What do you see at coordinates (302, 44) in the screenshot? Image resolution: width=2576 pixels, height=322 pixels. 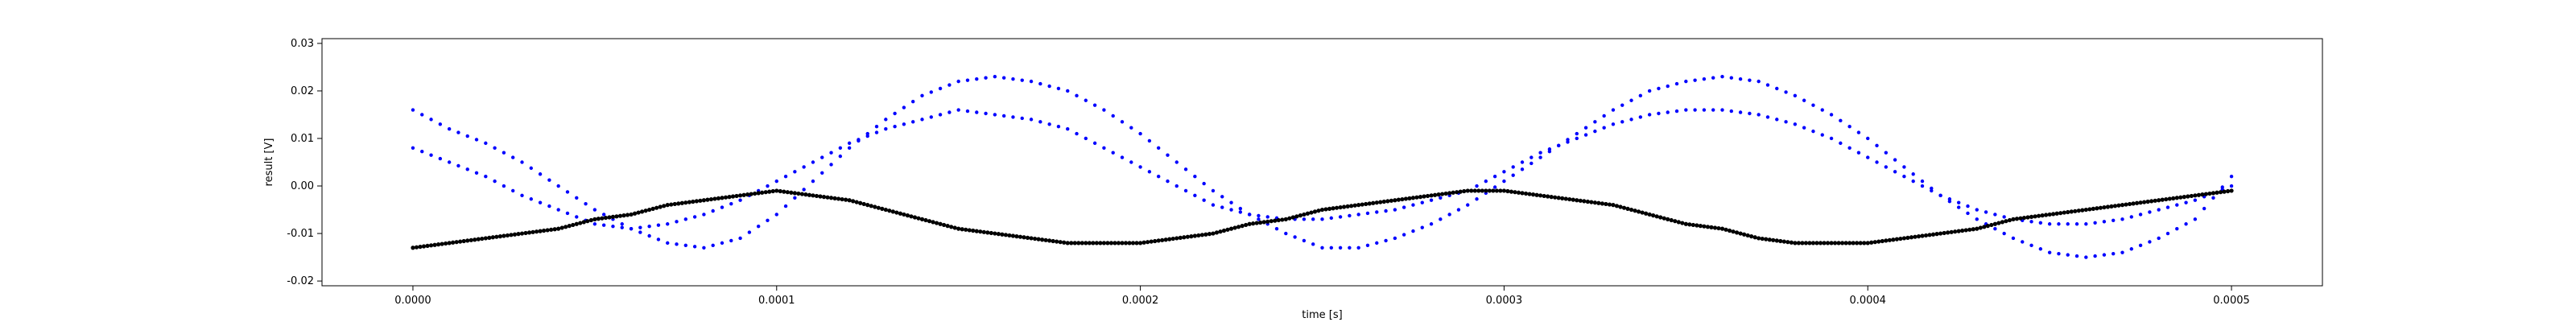 I see `y-tick-label: 0.03` at bounding box center [302, 44].